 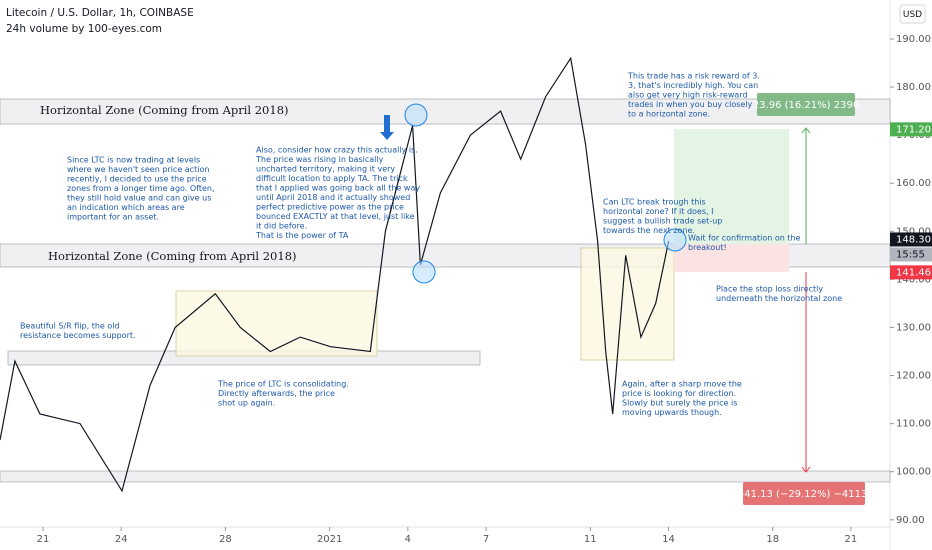 What do you see at coordinates (693, 85) in the screenshot?
I see `annotation: 3, that's incredibly high. You can` at bounding box center [693, 85].